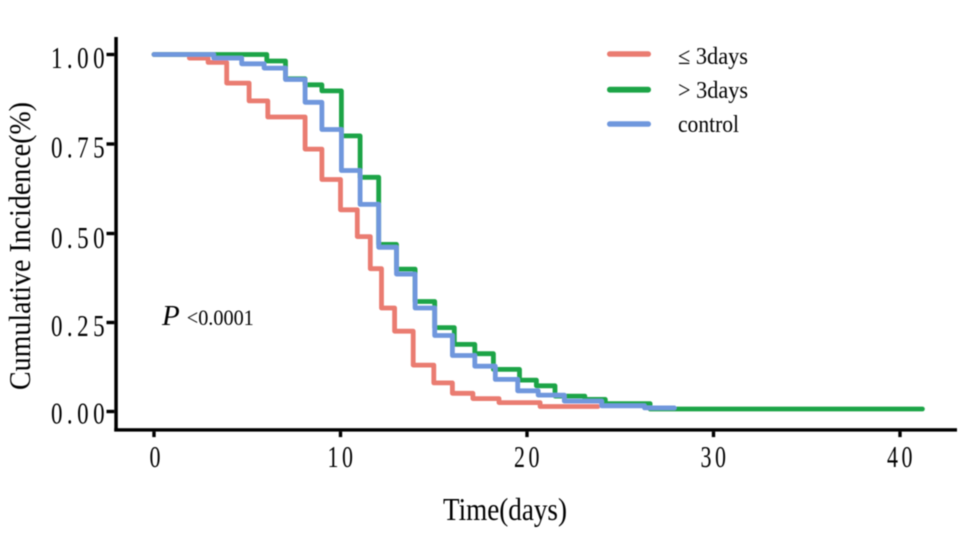 The width and height of the screenshot is (970, 540). I want to click on svg-text: 10, so click(342, 456).